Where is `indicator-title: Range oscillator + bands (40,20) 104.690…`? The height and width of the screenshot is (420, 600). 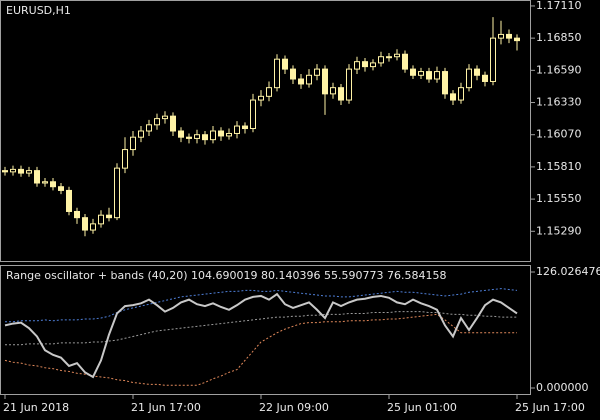 indicator-title: Range oscillator + bands (40,20) 104.690… is located at coordinates (226, 275).